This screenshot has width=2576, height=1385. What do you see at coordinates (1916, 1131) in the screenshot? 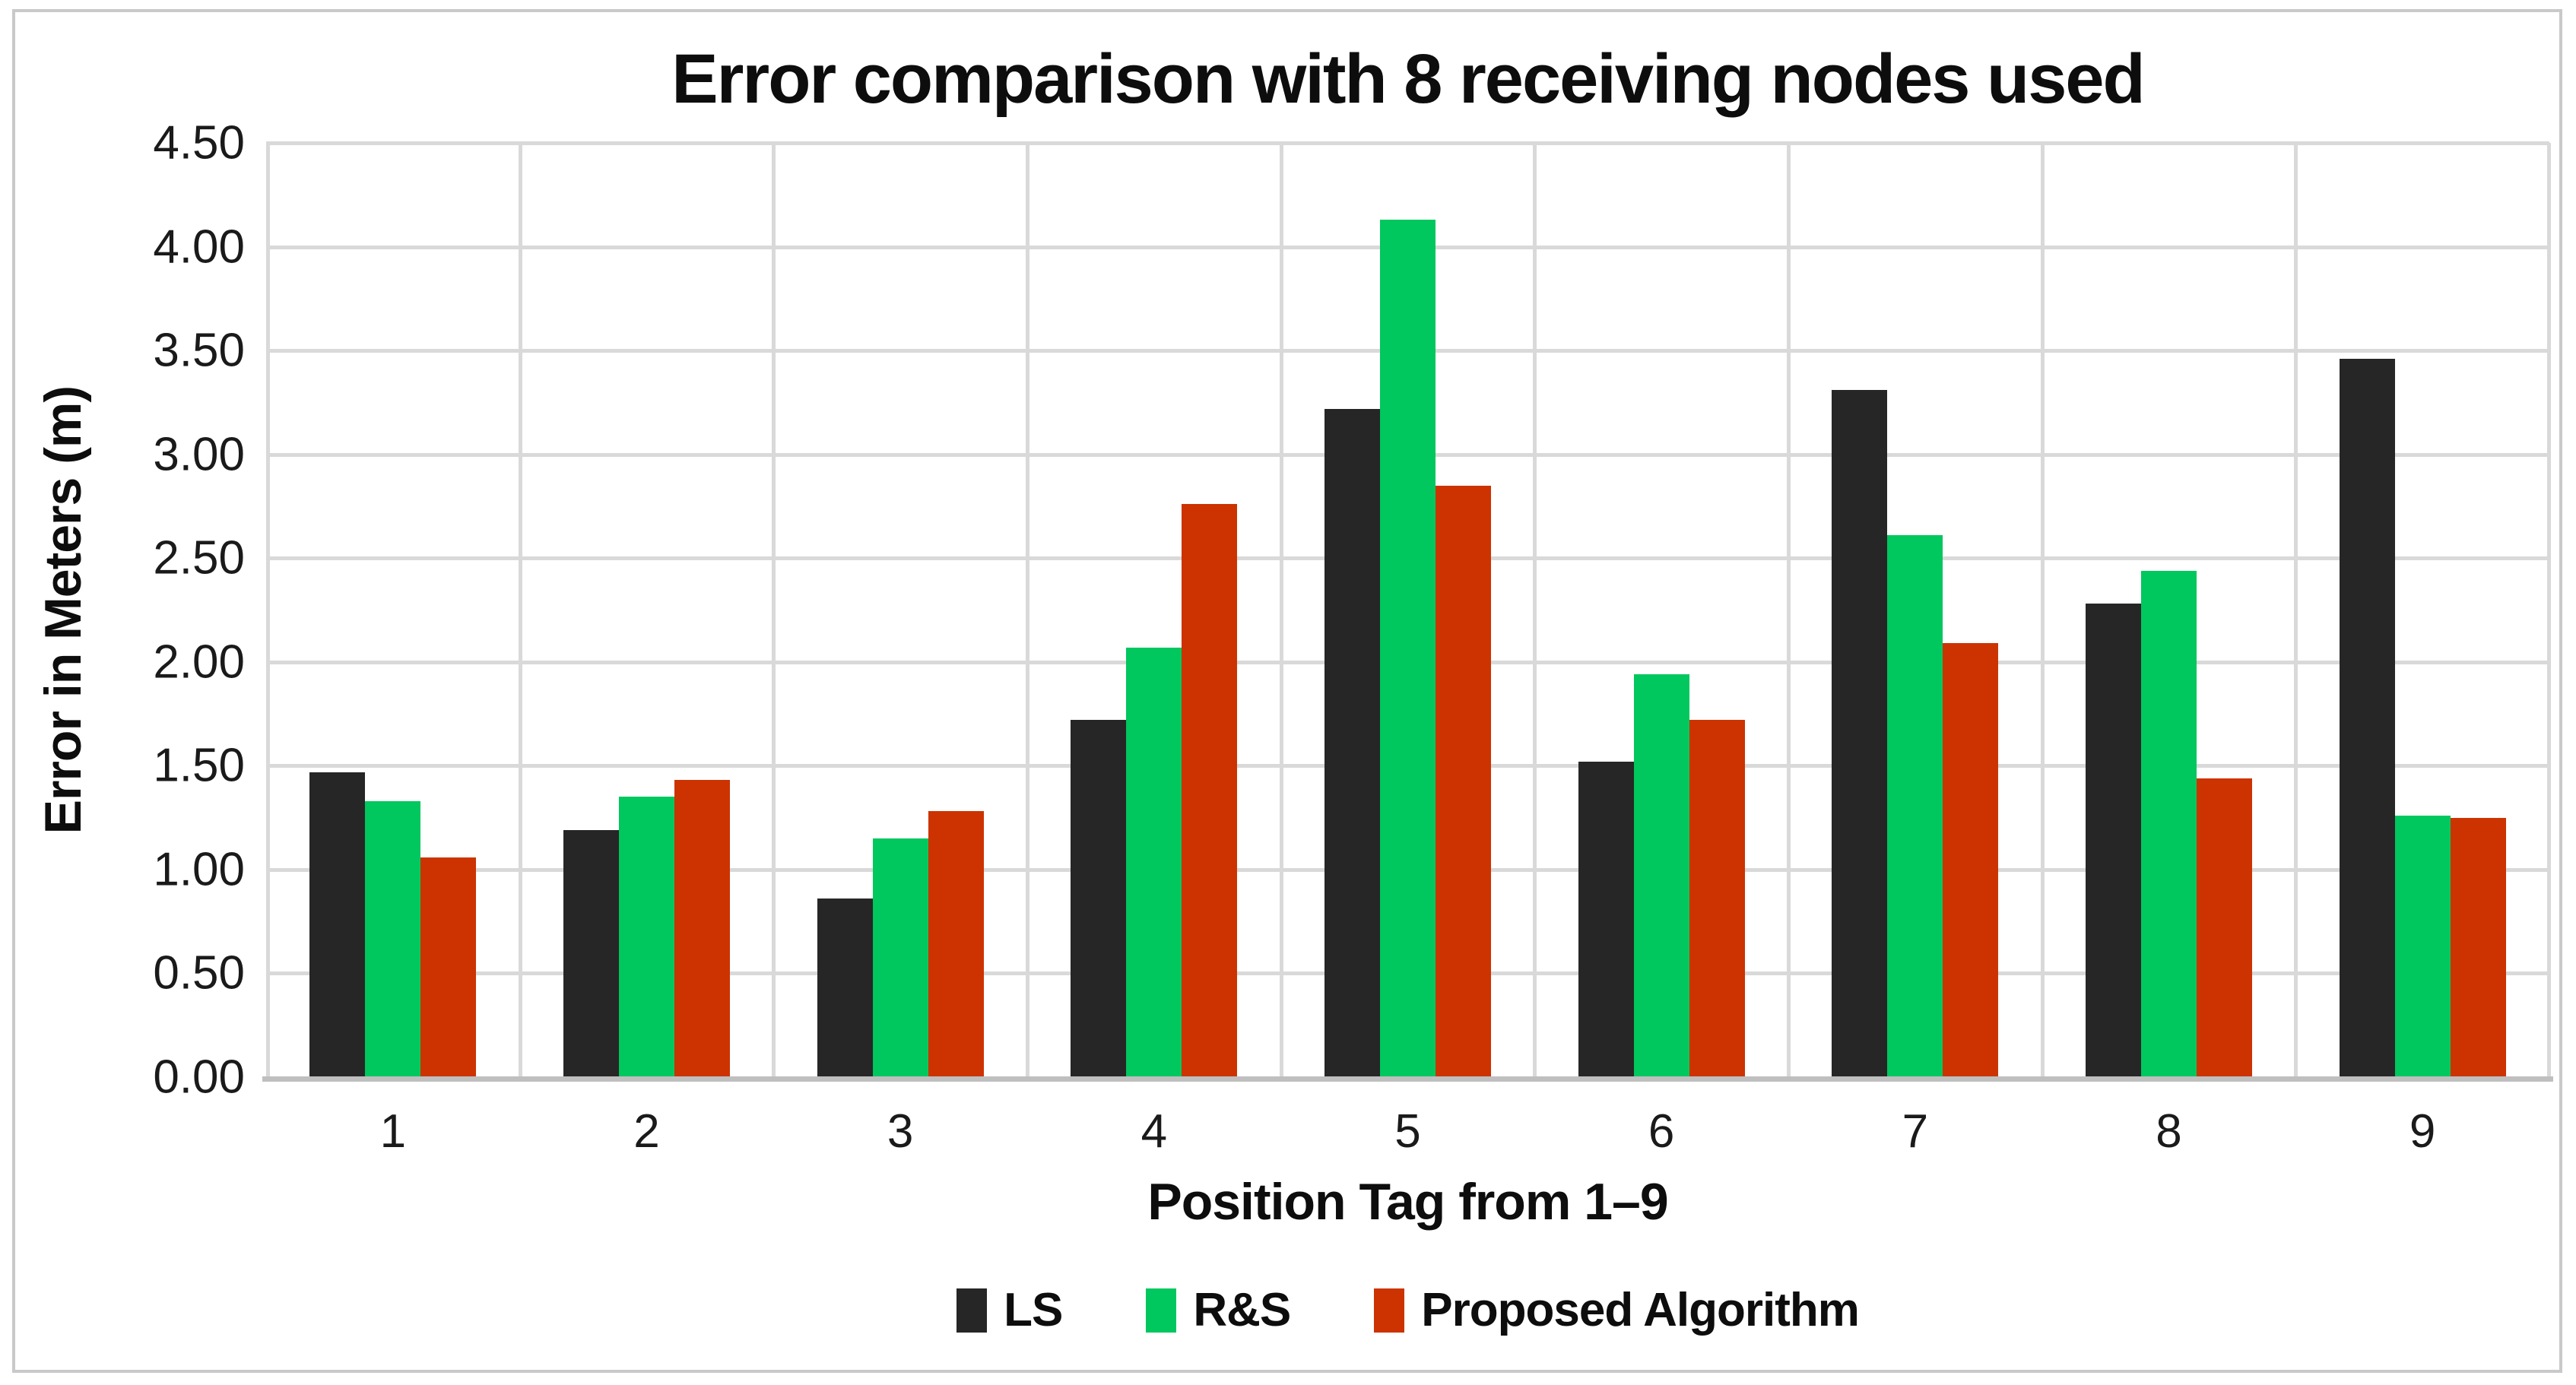
I see `x-tick-label: 7` at bounding box center [1916, 1131].